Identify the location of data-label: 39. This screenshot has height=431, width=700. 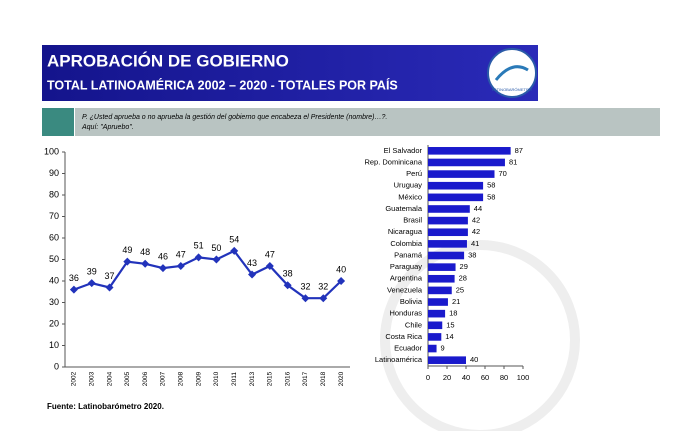
(92, 272).